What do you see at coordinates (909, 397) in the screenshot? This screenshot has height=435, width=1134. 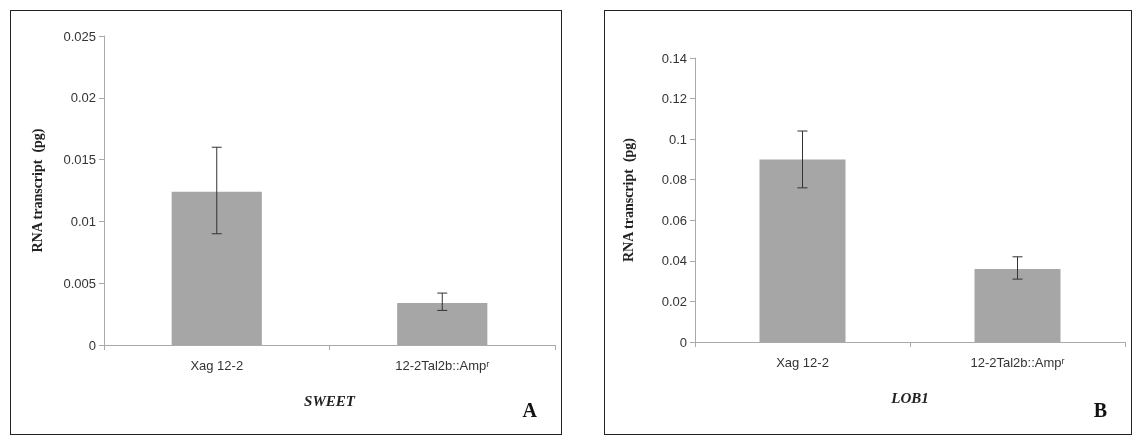 I see `x-axis-title: LOB1` at bounding box center [909, 397].